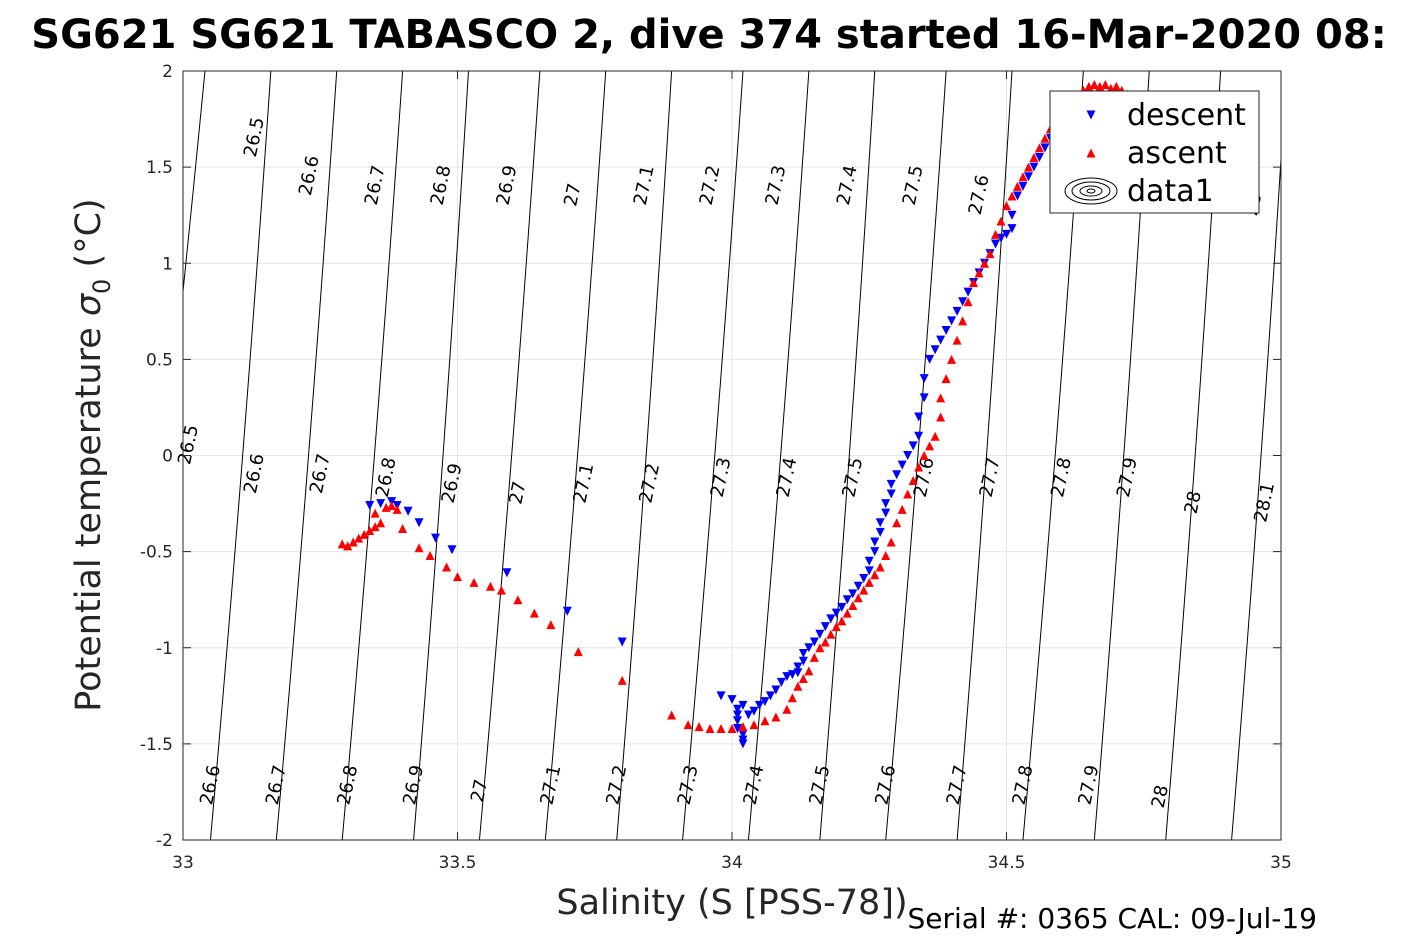  I want to click on legend-ascent-label: ascent, so click(1177, 153).